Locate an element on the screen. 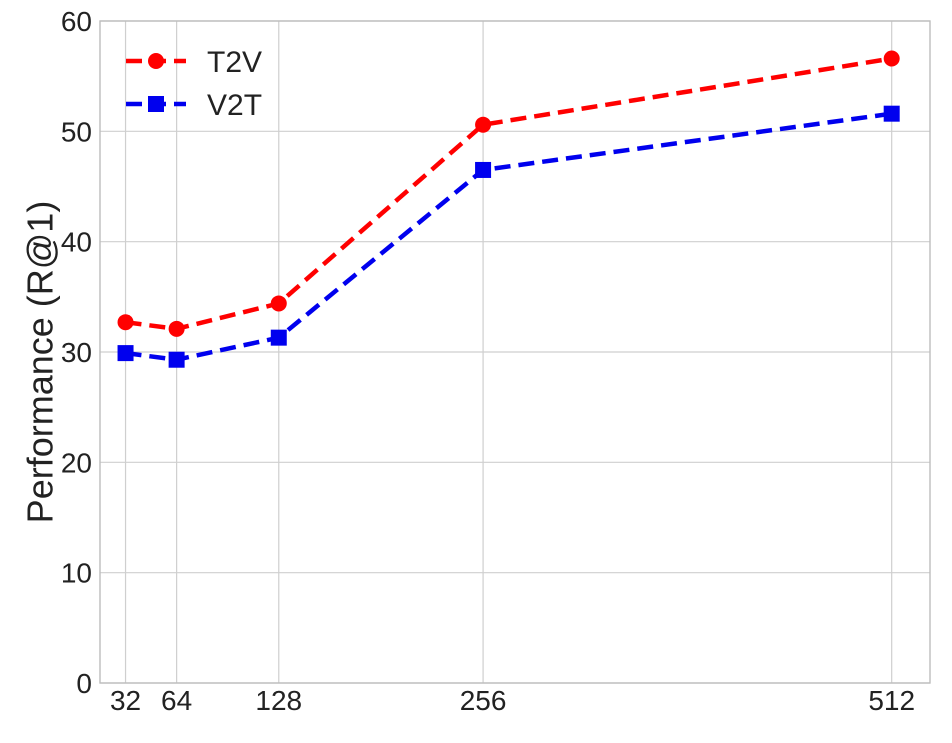  legend-item-v2t: V2T is located at coordinates (194, 105).